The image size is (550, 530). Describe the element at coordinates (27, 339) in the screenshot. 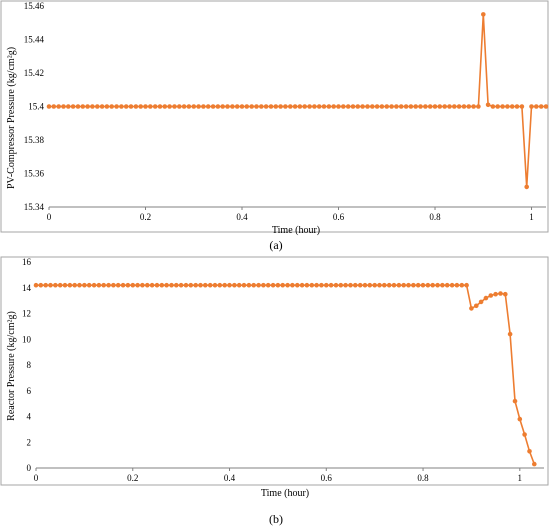

I see `chart-b-y-tick-label: 10` at that location.